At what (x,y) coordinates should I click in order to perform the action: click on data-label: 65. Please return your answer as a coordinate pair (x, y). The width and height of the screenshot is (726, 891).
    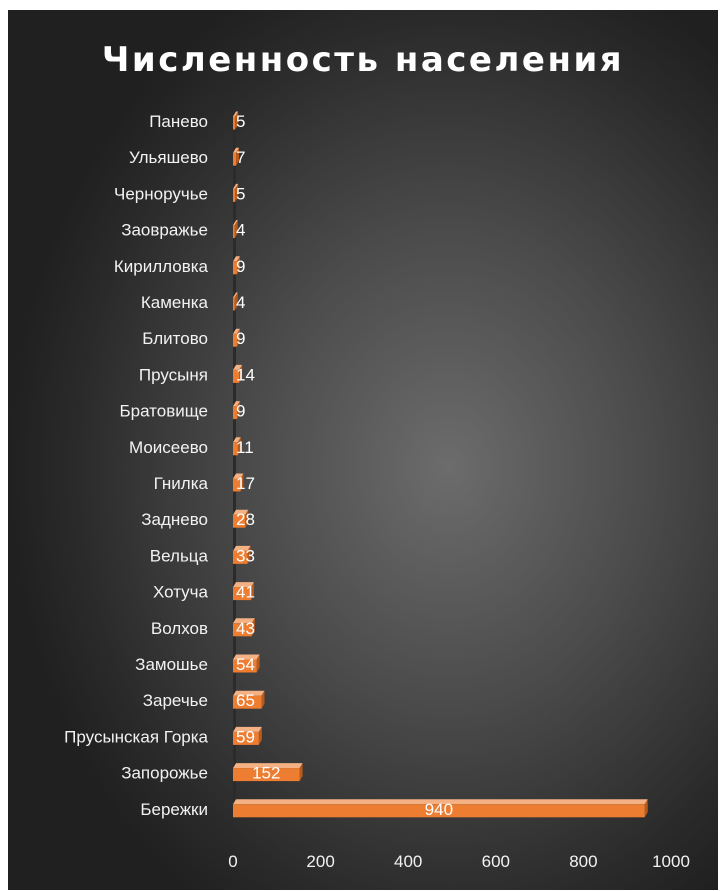
    Looking at the image, I should click on (245, 700).